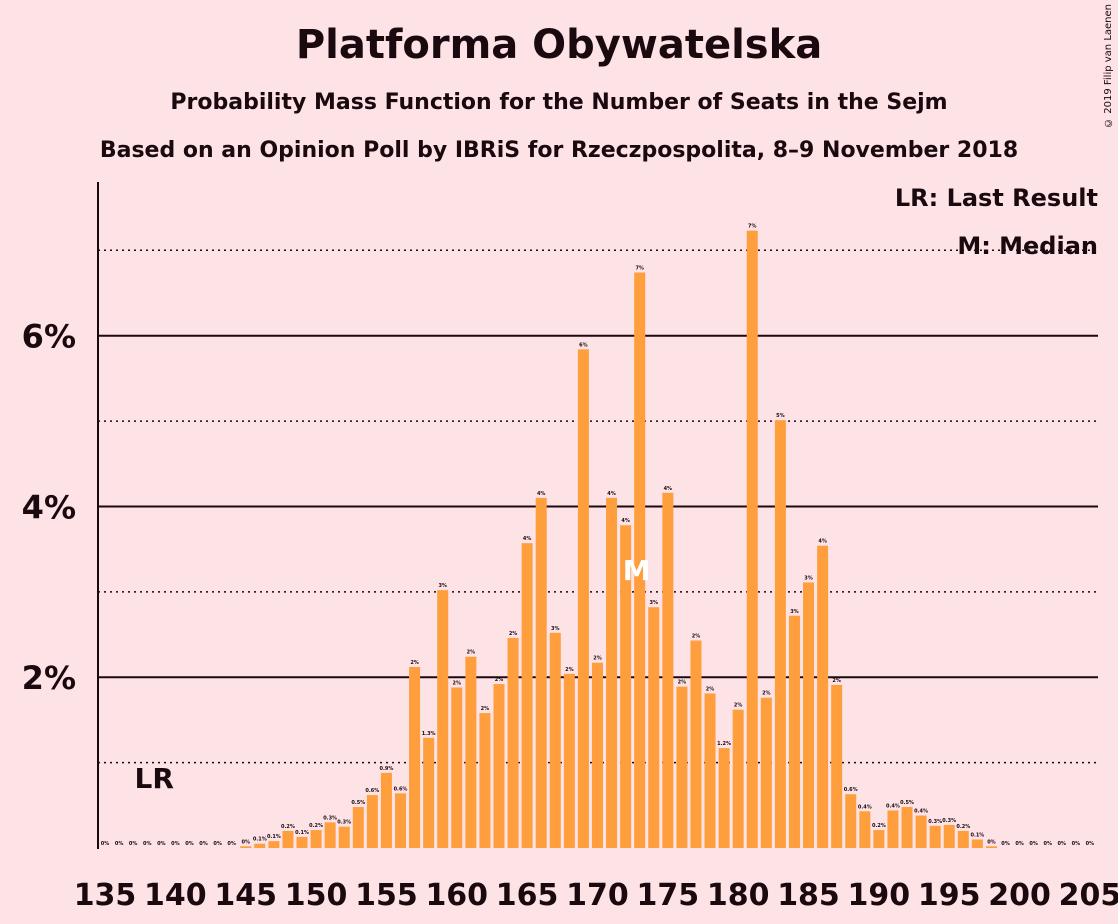 Image resolution: width=1118 pixels, height=924 pixels. What do you see at coordinates (808, 895) in the screenshot?
I see `x-tick-label: 185` at bounding box center [808, 895].